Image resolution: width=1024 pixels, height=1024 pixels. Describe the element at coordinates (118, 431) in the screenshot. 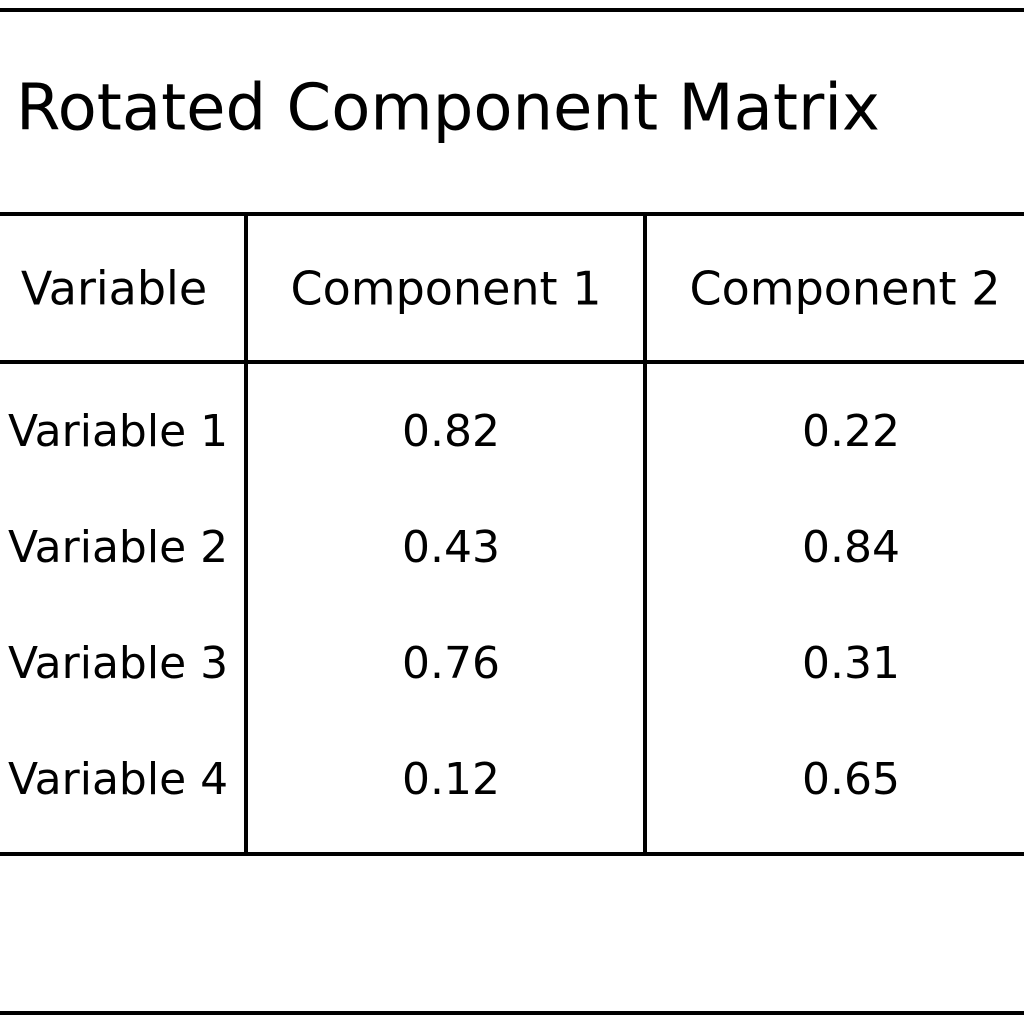

I see `row-label: Variable 1` at that location.